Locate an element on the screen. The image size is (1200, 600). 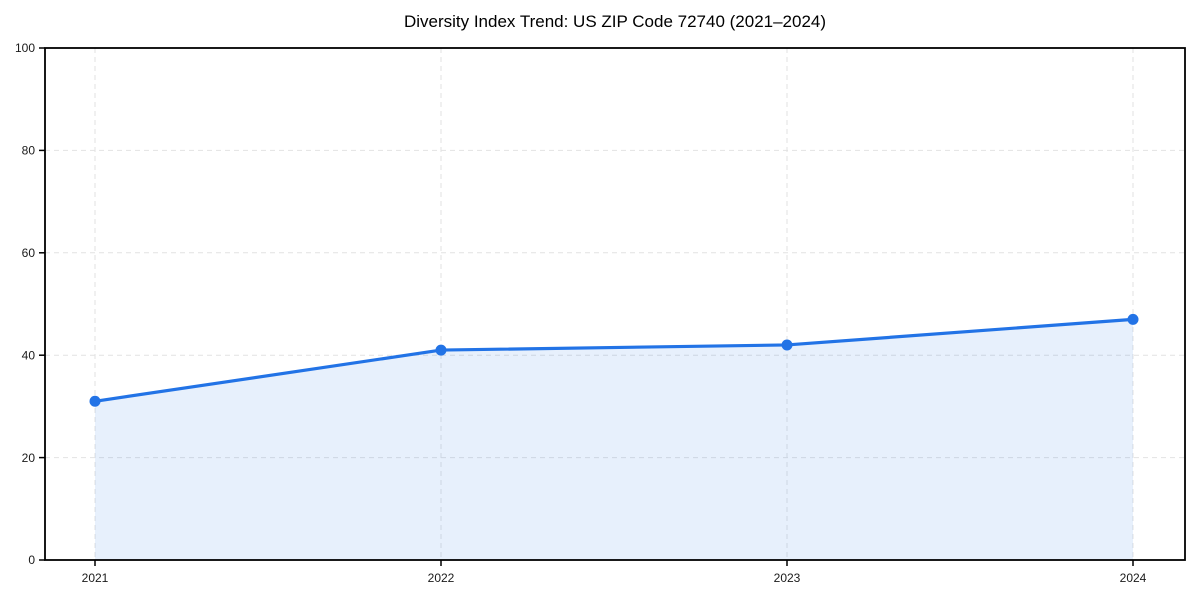
y-tick-label: 0 is located at coordinates (31, 560).